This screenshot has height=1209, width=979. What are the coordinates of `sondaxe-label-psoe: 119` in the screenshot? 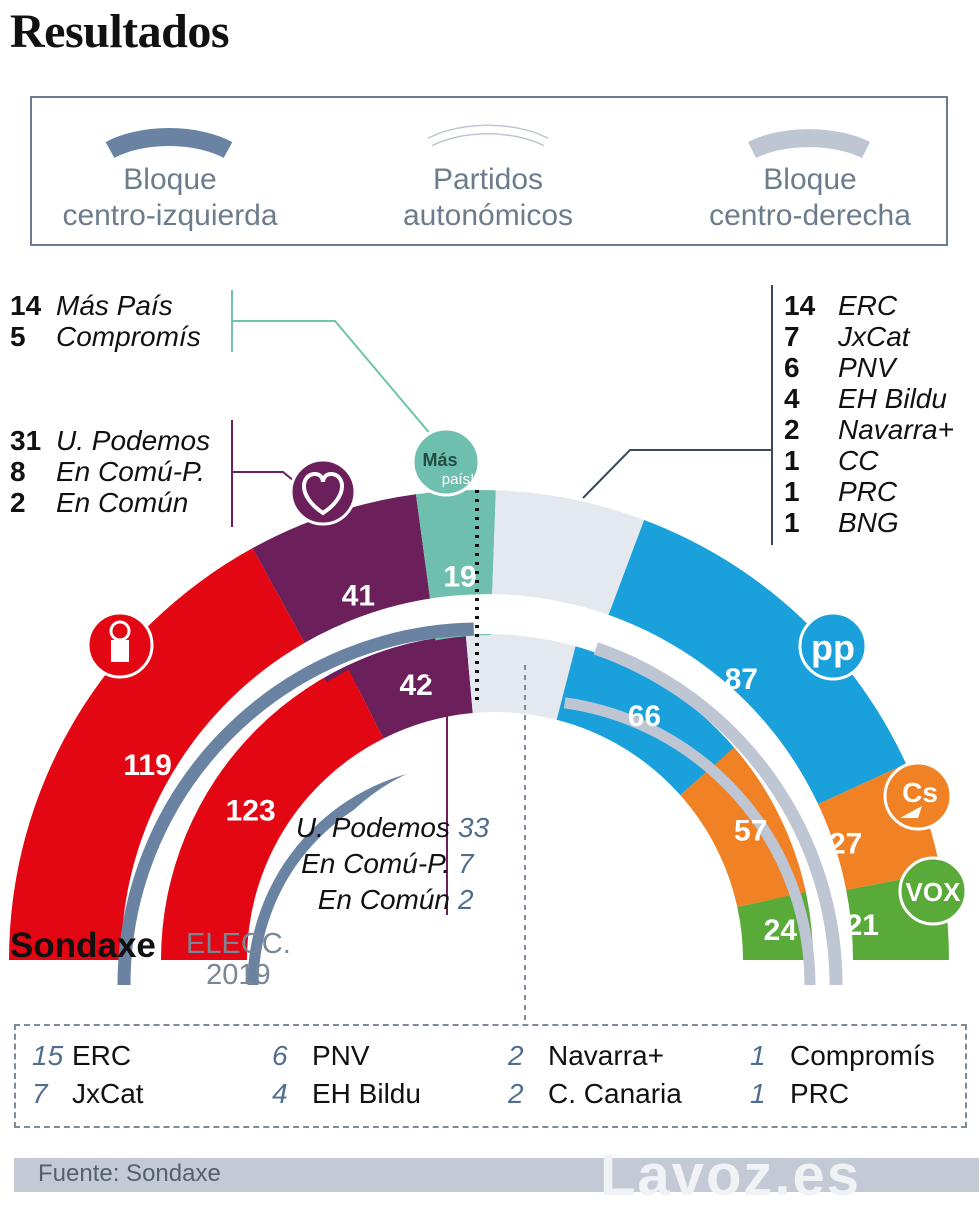 It's located at (147, 765).